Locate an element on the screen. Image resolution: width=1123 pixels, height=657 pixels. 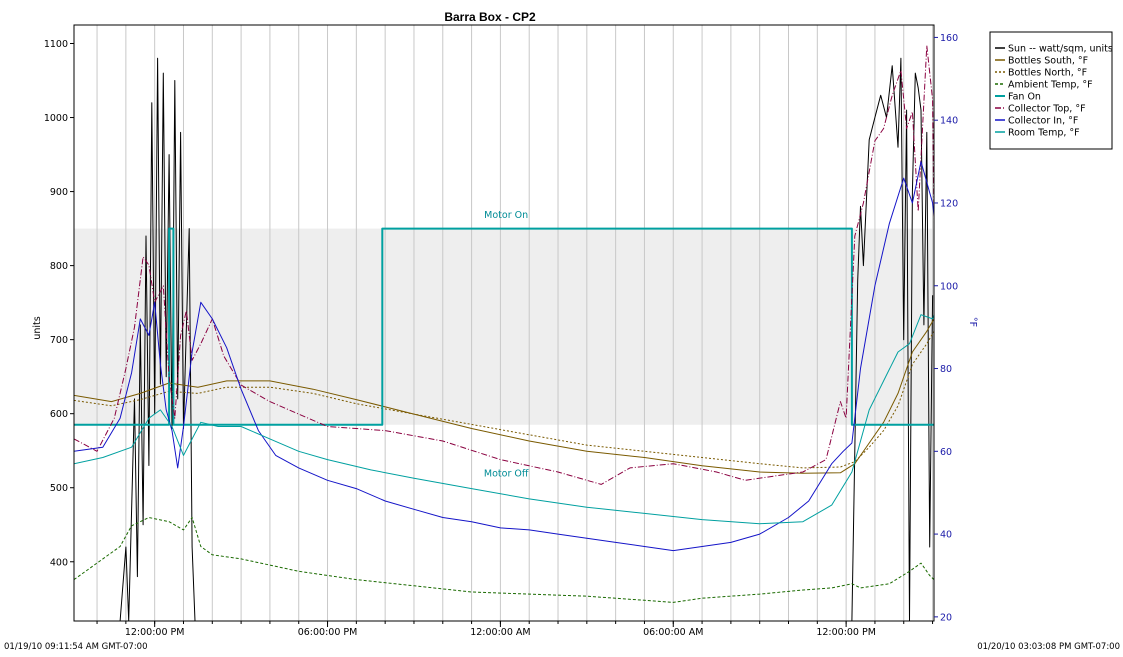
series-line-ambient-temp-f is located at coordinates (504, 560).